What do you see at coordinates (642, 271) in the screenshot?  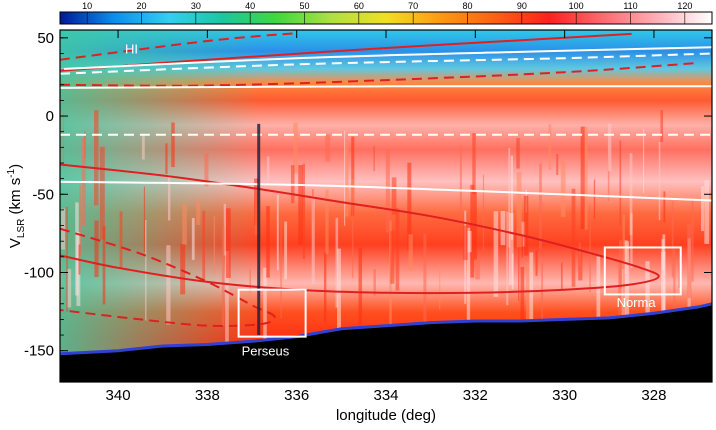 I see `box-norma` at bounding box center [642, 271].